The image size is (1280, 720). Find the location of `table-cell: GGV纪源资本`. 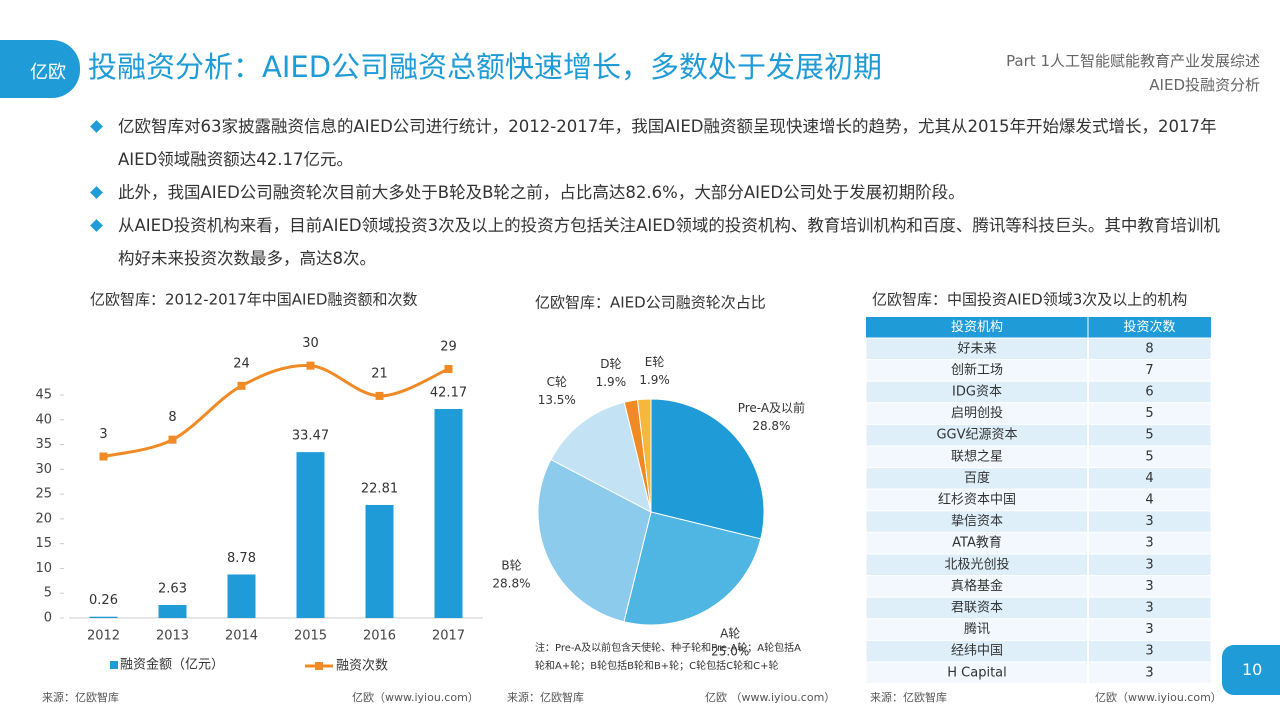

table-cell: GGV纪源资本 is located at coordinates (976, 435).